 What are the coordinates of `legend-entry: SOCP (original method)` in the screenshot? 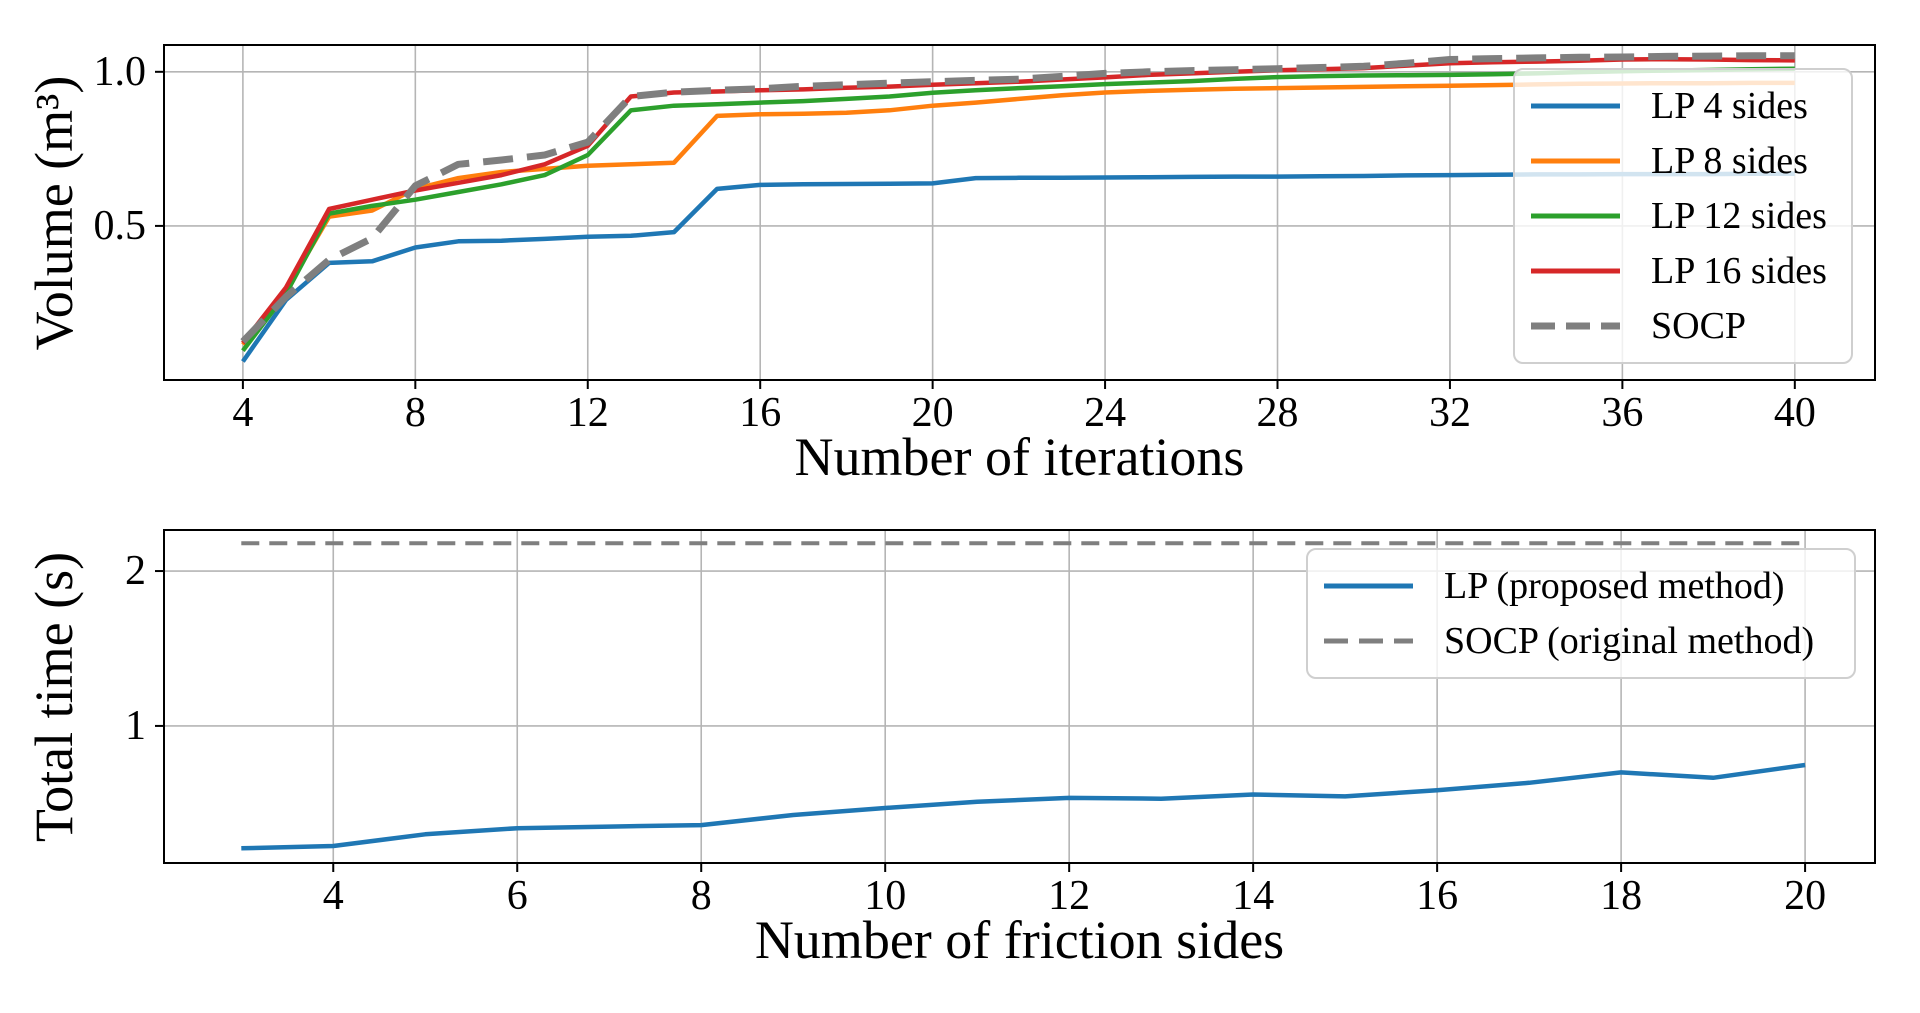 It's located at (1581, 642).